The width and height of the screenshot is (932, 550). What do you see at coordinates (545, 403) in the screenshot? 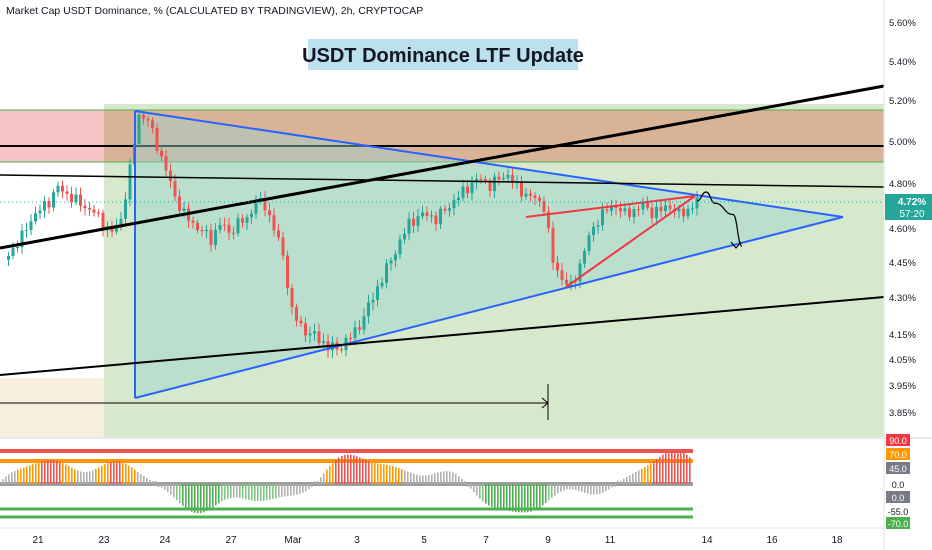
I see `date-range-arrowhead` at bounding box center [545, 403].